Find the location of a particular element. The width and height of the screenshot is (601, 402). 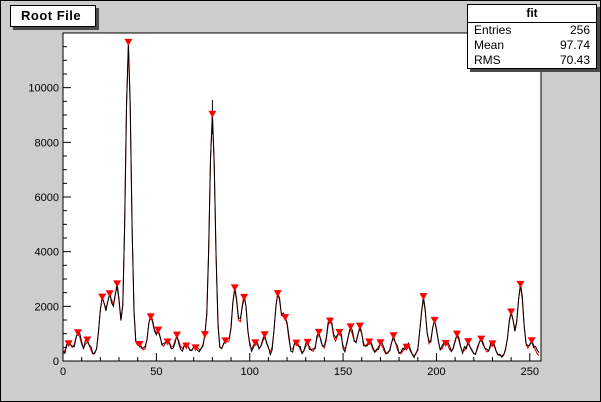

stats-box: fit Entries 256 Mean 97.74 RMS 70.43 is located at coordinates (532, 36).